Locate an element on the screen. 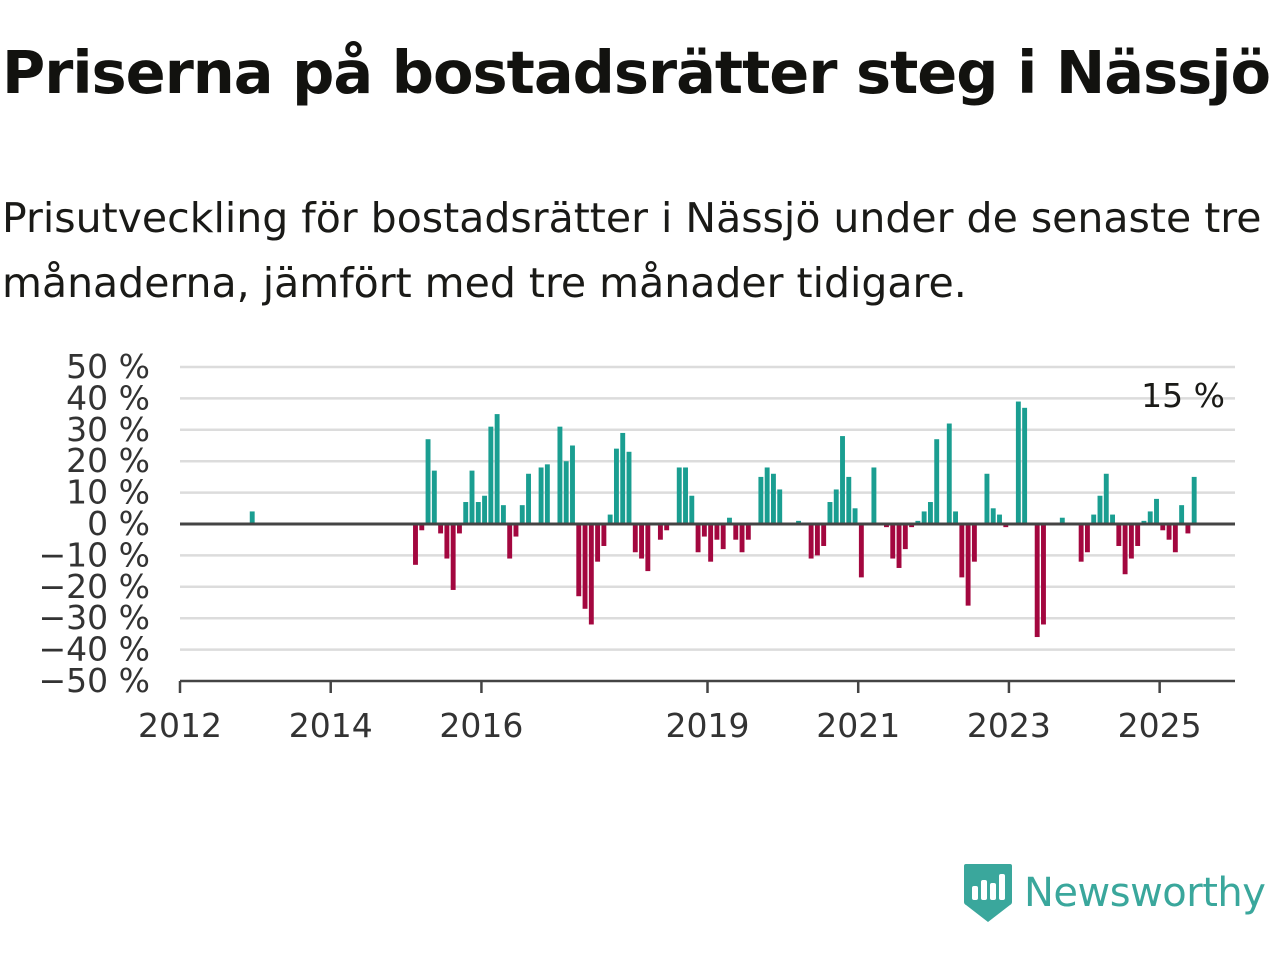 Image resolution: width=1280 pixels, height=960 pixels. y-tick-label: −40 % is located at coordinates (95, 649).